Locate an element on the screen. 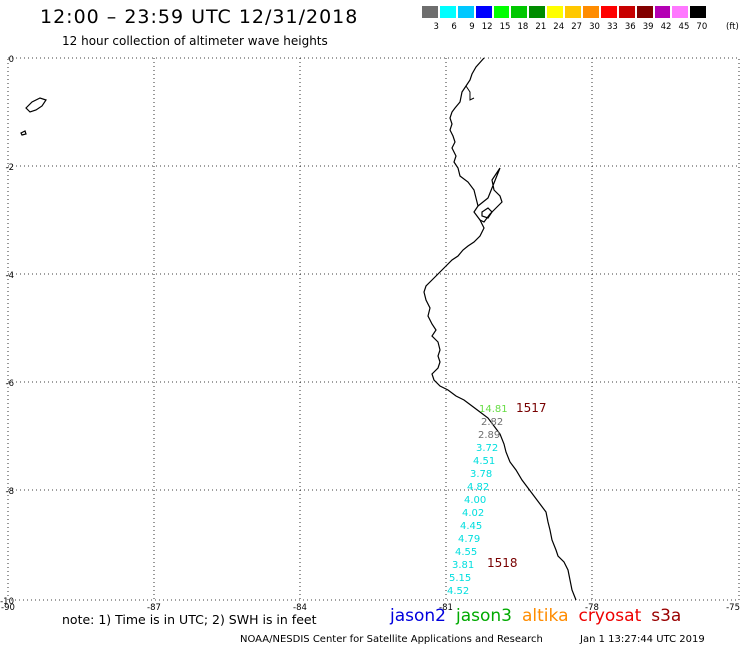 This screenshot has height=650, width=740. wave-height-value: 3.81 is located at coordinates (463, 565).